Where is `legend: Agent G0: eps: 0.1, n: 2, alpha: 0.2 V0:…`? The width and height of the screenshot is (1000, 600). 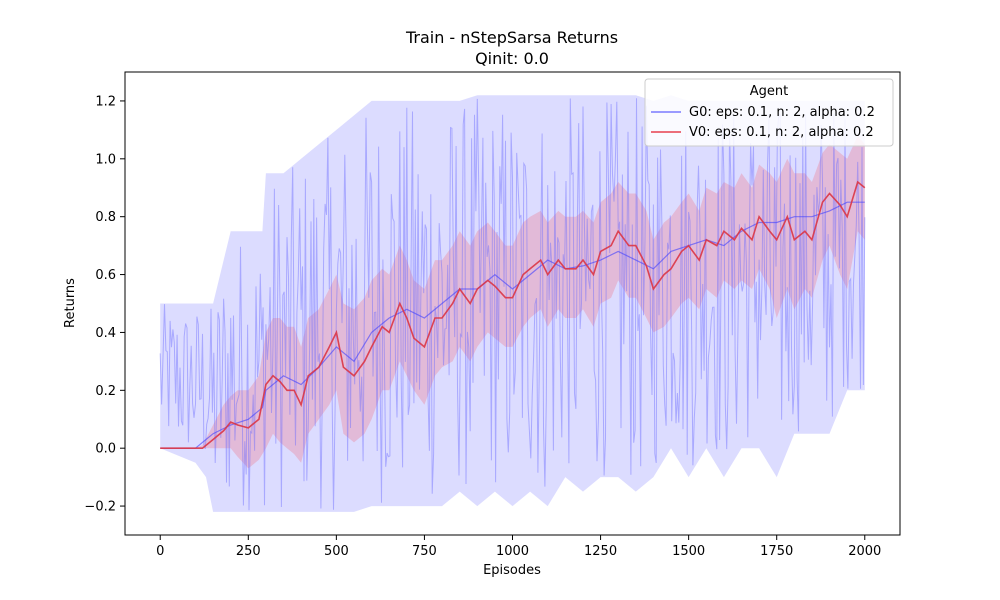
legend: Agent G0: eps: 0.1, n: 2, alpha: 0.2 V0:… is located at coordinates (769, 112).